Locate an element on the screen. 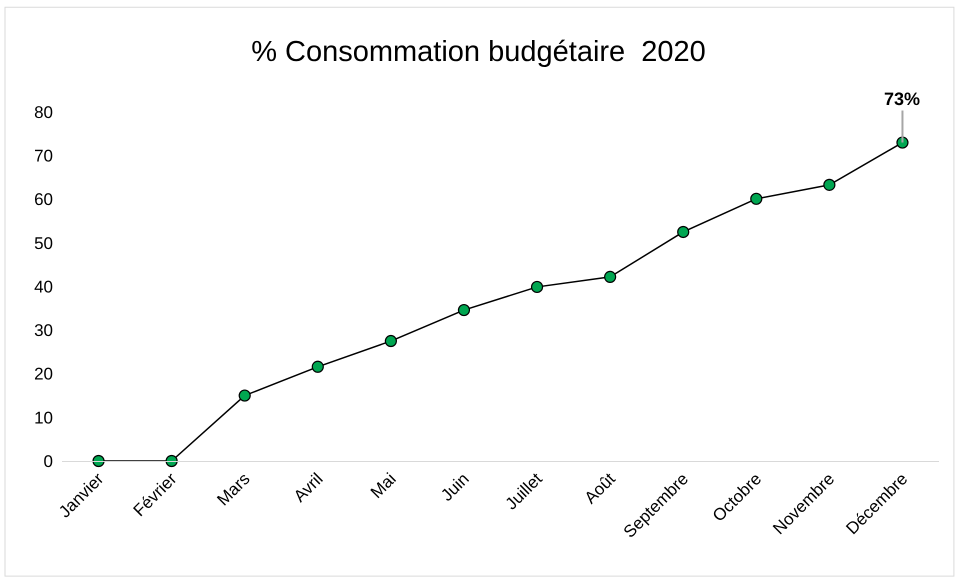 The image size is (957, 583). y-tick-label: 40 is located at coordinates (43, 286).